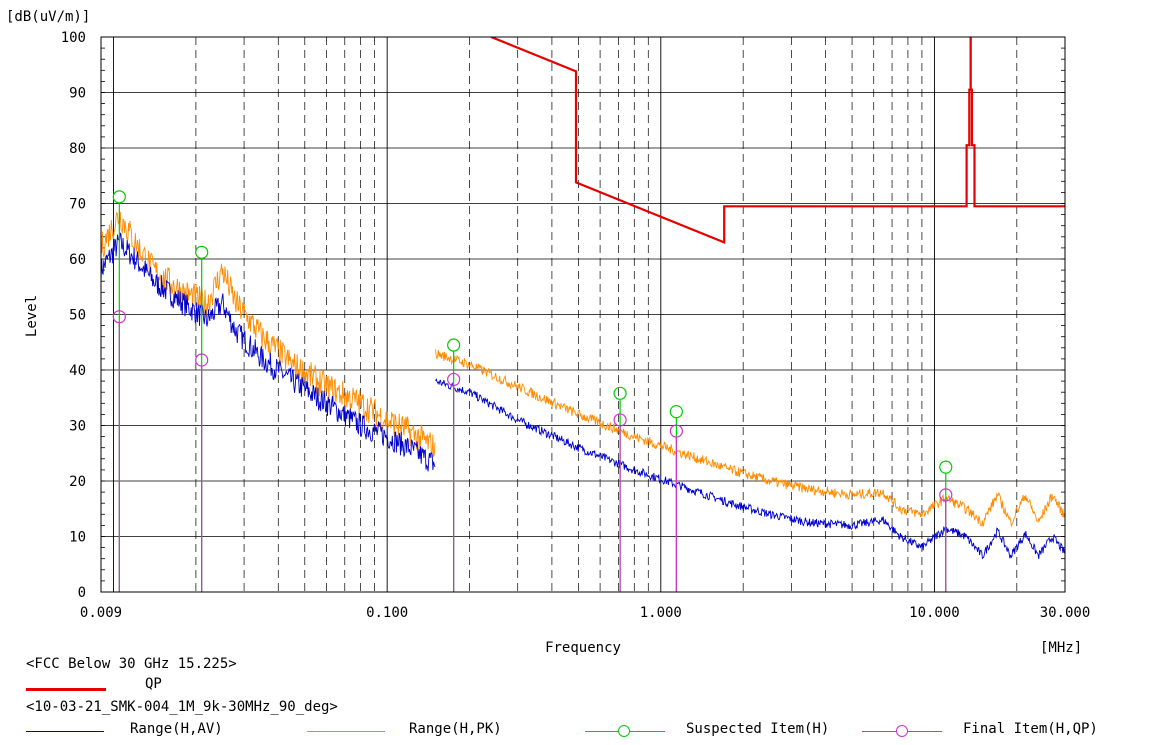 The width and height of the screenshot is (1158, 745). I want to click on y-tick-label: 80, so click(77, 149).